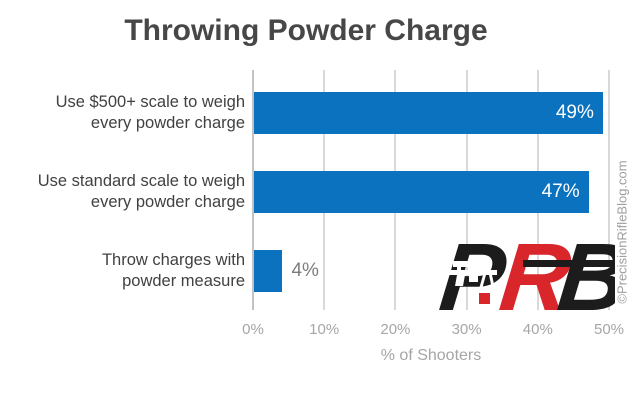  What do you see at coordinates (306, 30) in the screenshot?
I see `chart-title: Throwing Powder Charge` at bounding box center [306, 30].